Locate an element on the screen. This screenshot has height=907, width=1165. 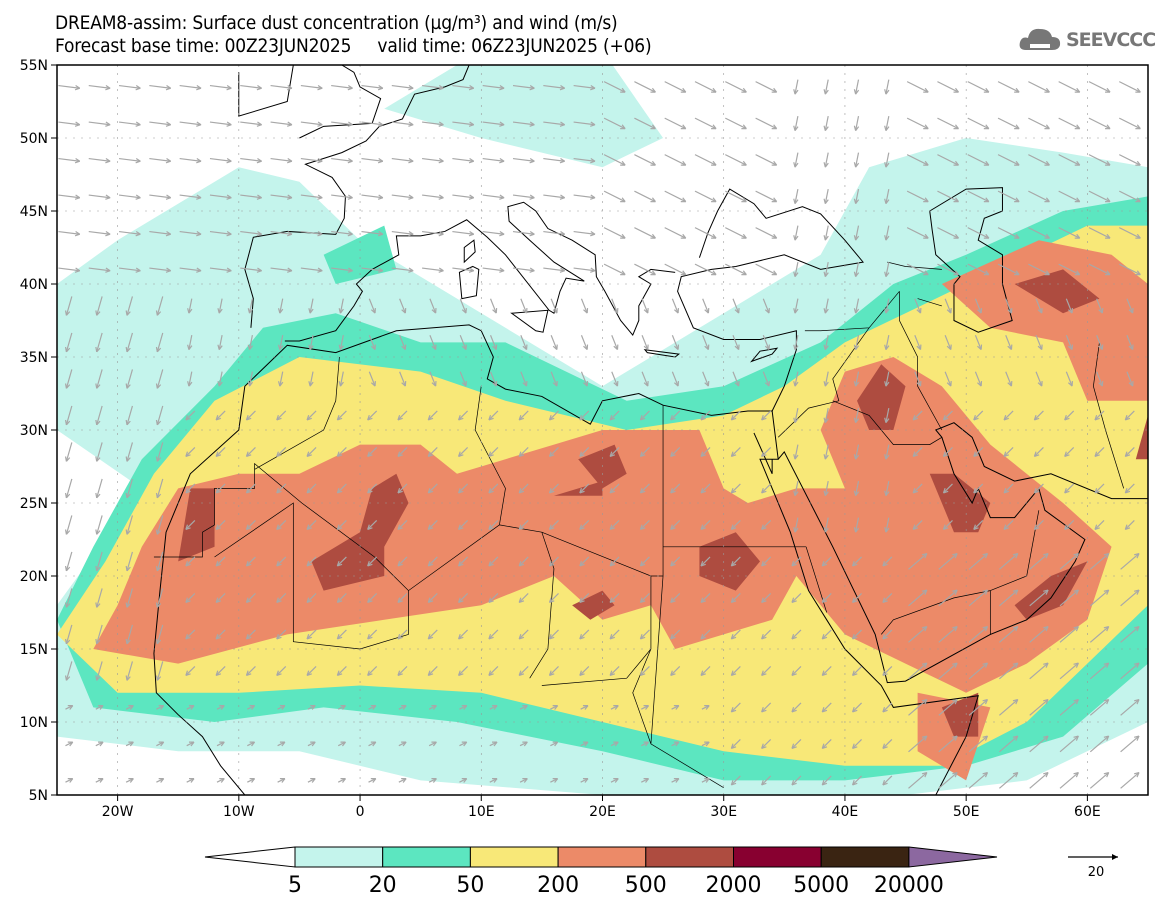
arabia-coast is located at coordinates (969, 553).